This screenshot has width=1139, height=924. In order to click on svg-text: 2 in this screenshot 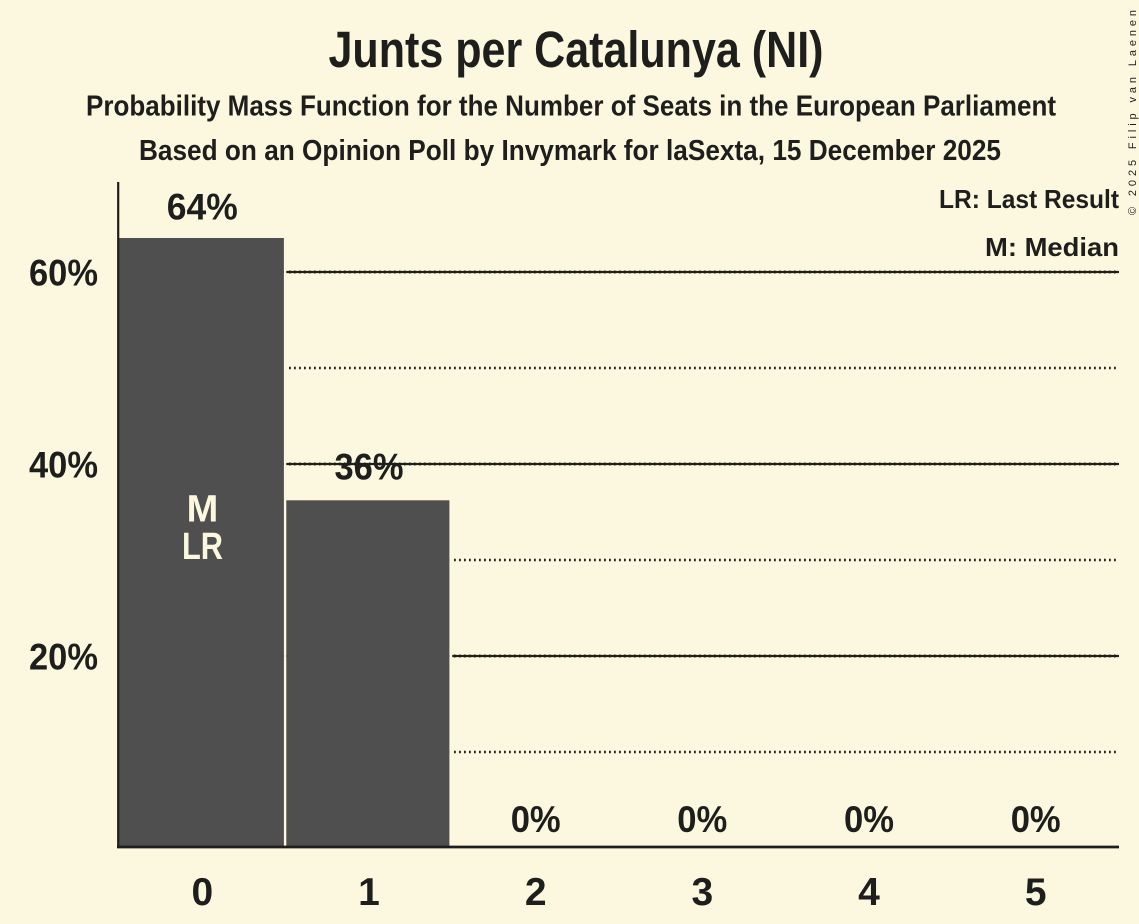, I will do `click(536, 892)`.